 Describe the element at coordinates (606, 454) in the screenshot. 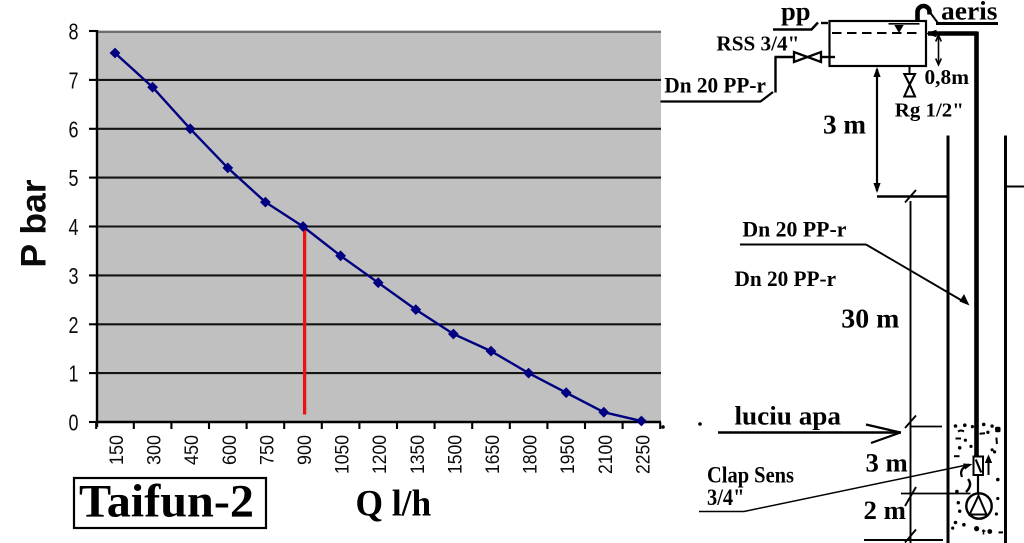

I see `svg-text: 2100` at that location.